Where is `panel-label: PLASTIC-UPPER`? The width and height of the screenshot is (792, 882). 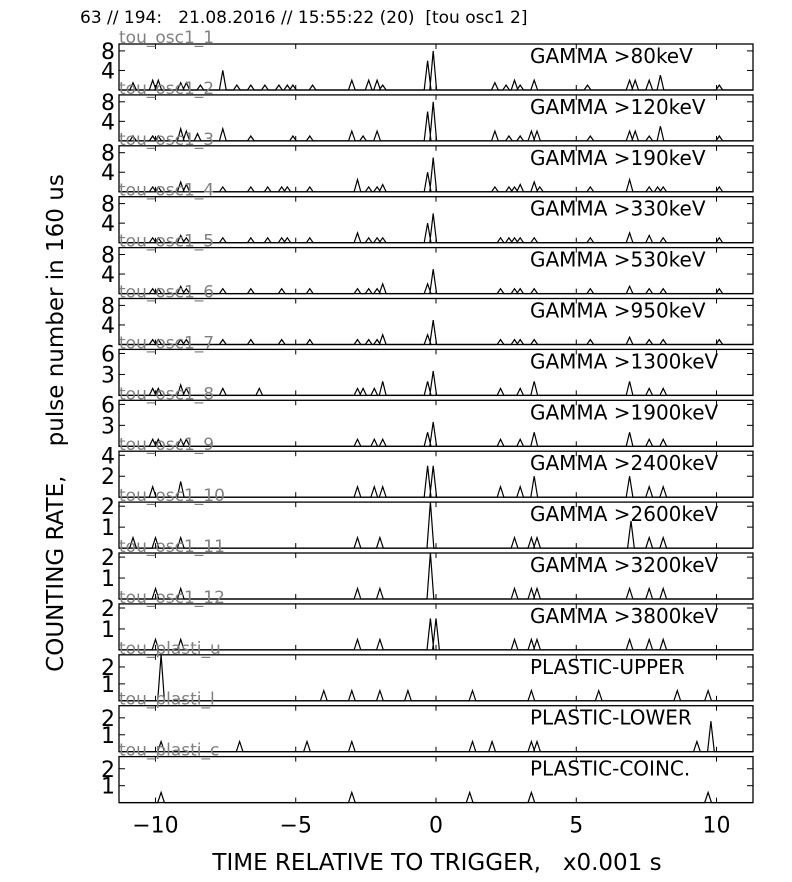 panel-label: PLASTIC-UPPER is located at coordinates (607, 667).